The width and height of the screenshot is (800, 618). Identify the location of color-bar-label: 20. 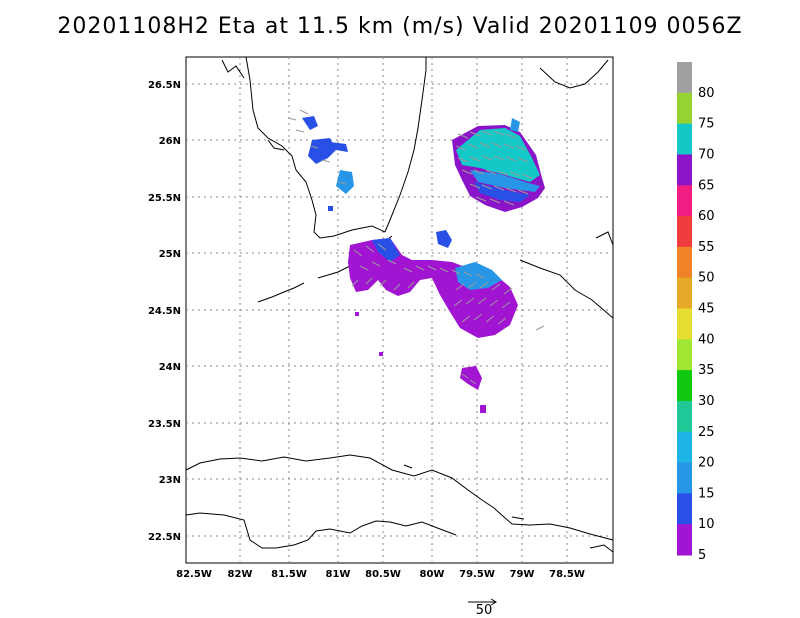
(706, 463).